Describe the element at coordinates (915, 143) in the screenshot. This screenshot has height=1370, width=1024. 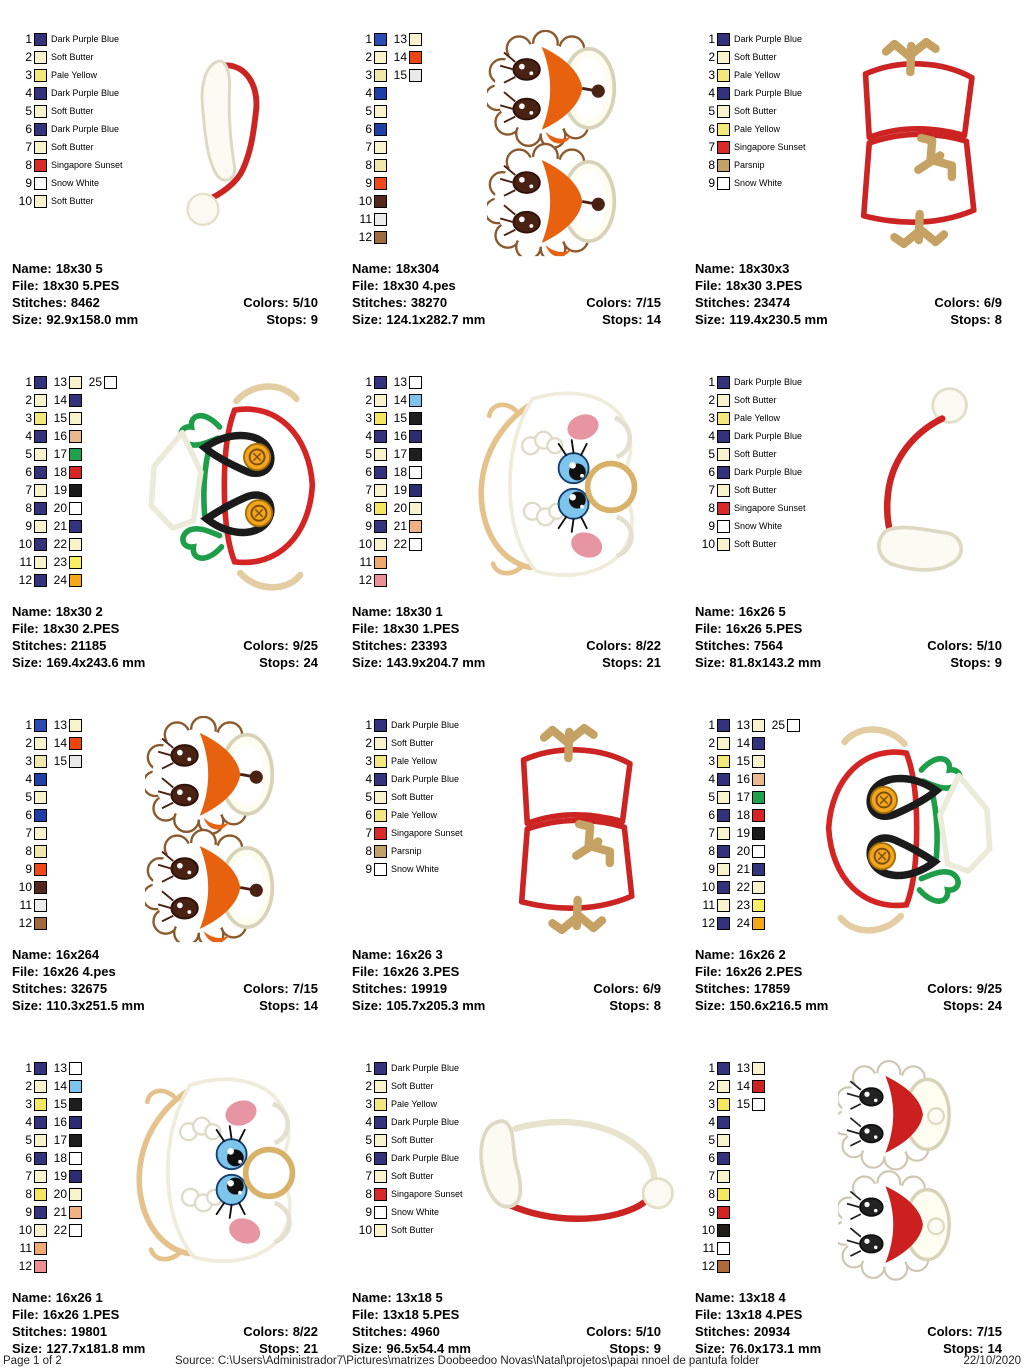
I see `reindeer-antlers-design` at that location.